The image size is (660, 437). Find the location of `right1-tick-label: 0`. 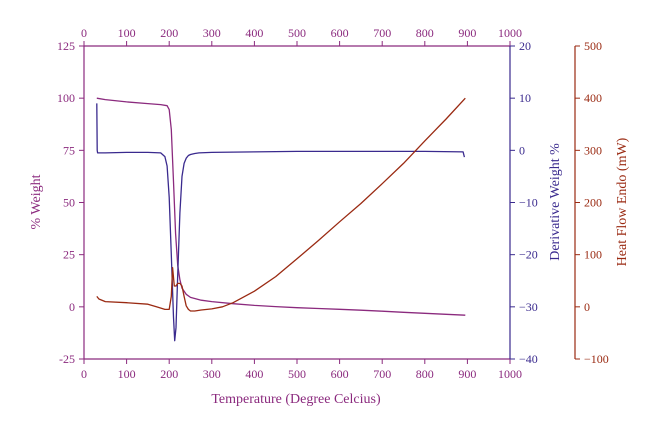

right1-tick-label: 0 is located at coordinates (522, 150).